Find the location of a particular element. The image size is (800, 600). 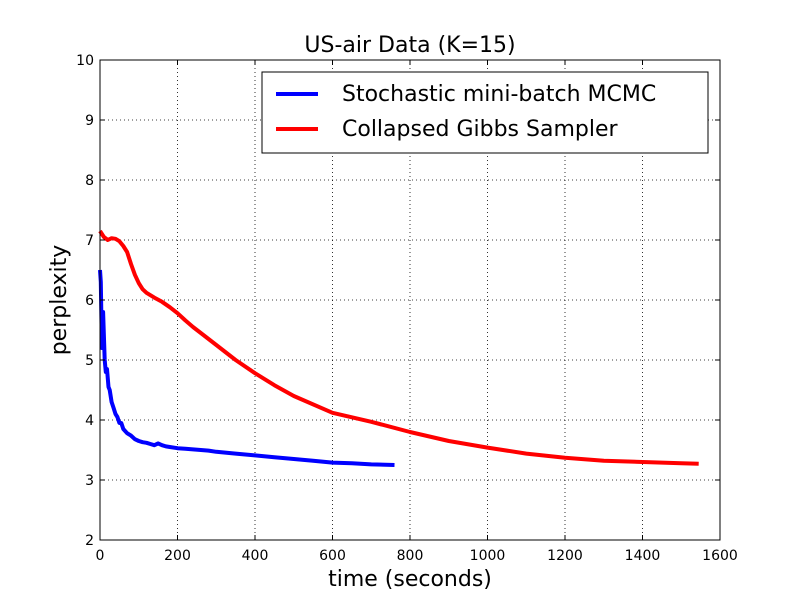

y-tick-label: 8 is located at coordinates (89, 181).